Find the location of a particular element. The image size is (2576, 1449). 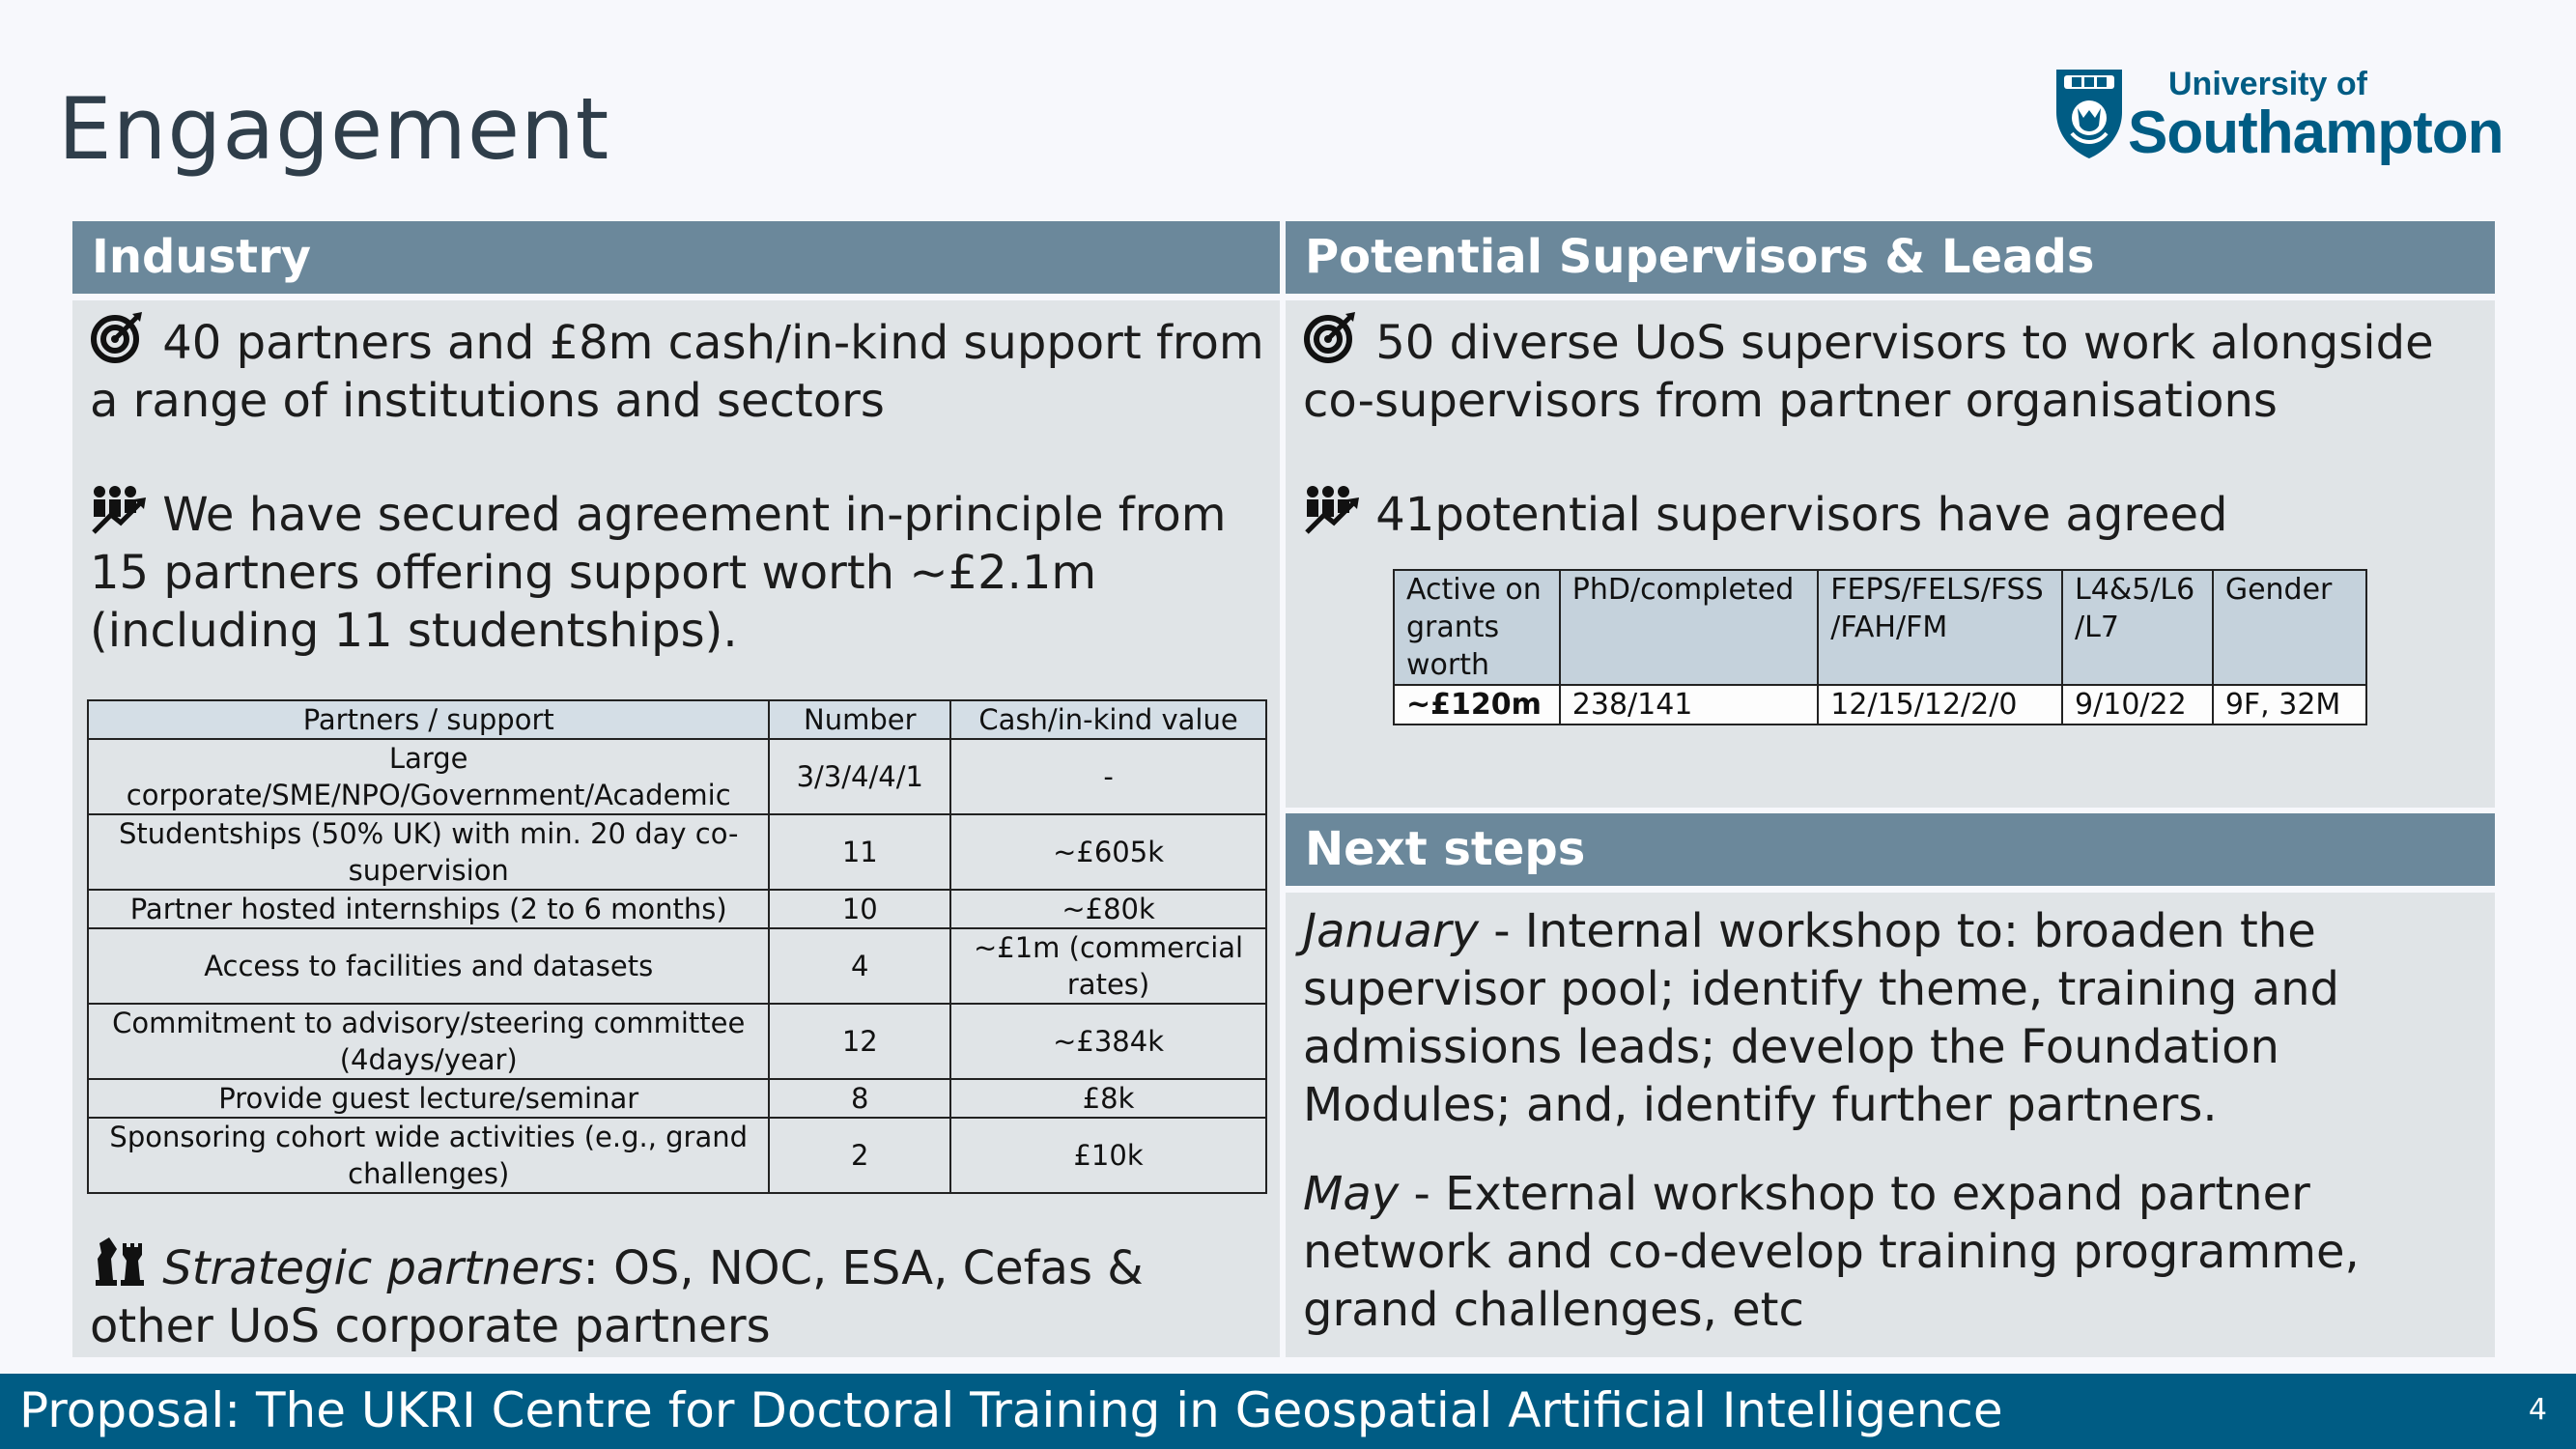

strategic-partners-label: Strategic partners is located at coordinates (372, 1268).